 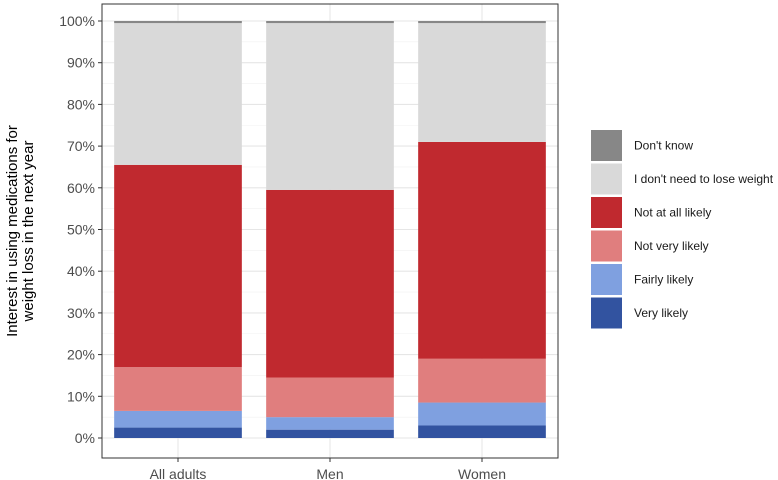 What do you see at coordinates (81, 188) in the screenshot?
I see `y-tick-label: 60%` at bounding box center [81, 188].